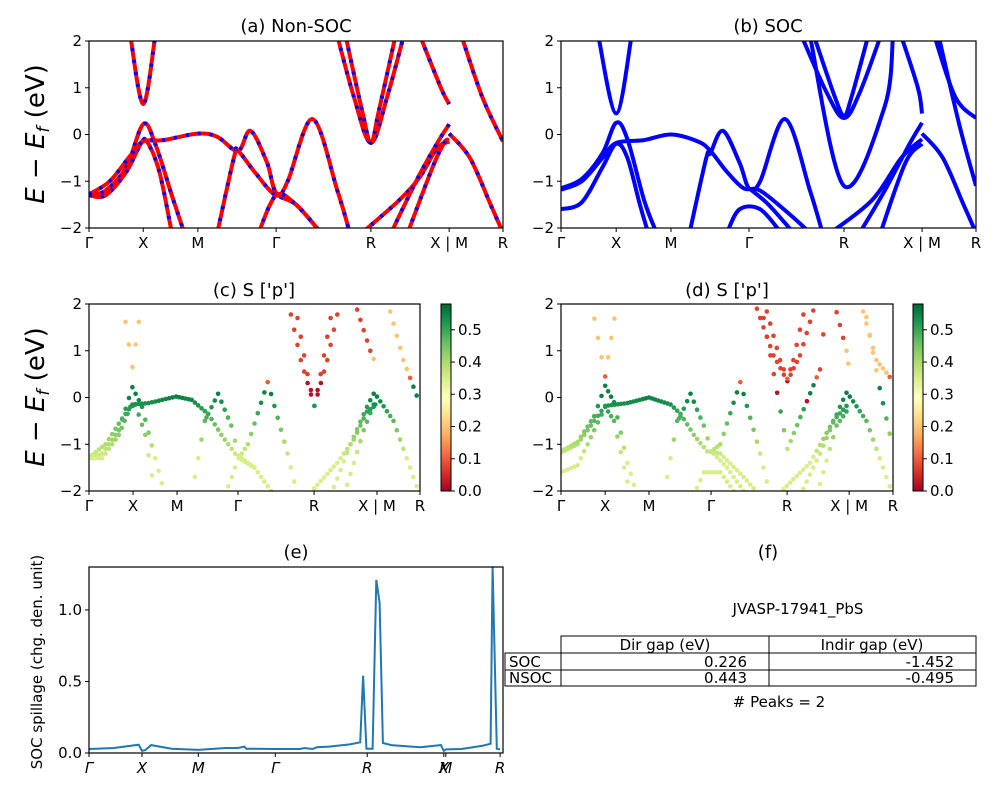 This screenshot has height=800, width=1000. What do you see at coordinates (849, 506) in the screenshot?
I see `x-tick-label: X | M` at bounding box center [849, 506].